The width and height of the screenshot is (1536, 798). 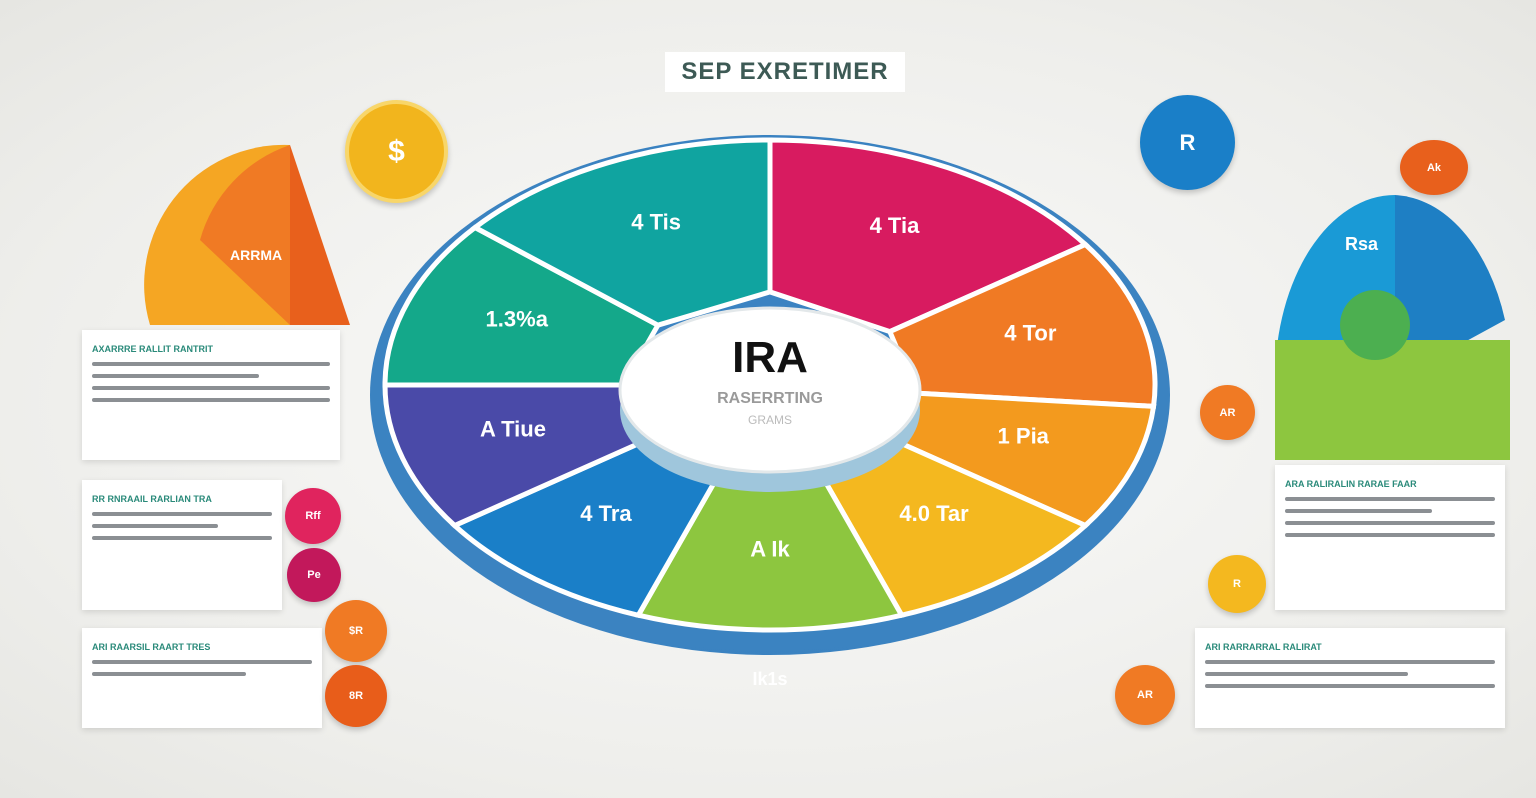 I want to click on info-card: ARI RARRARRAL RALIRAT, so click(x=1350, y=678).